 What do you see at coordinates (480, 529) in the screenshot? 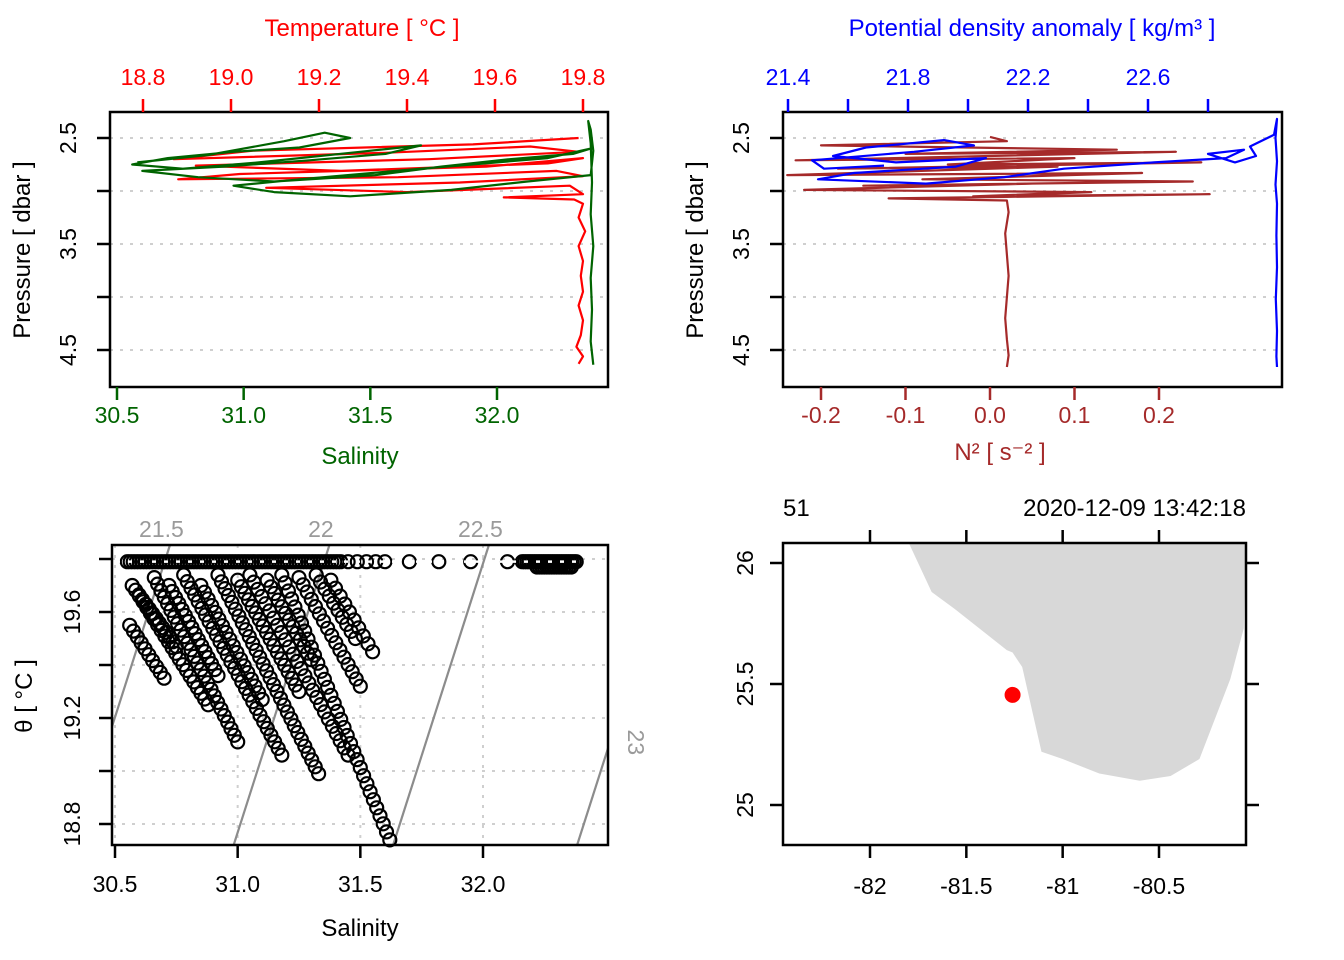
I see `isopycnal-label-22.5: 22.5` at bounding box center [480, 529].